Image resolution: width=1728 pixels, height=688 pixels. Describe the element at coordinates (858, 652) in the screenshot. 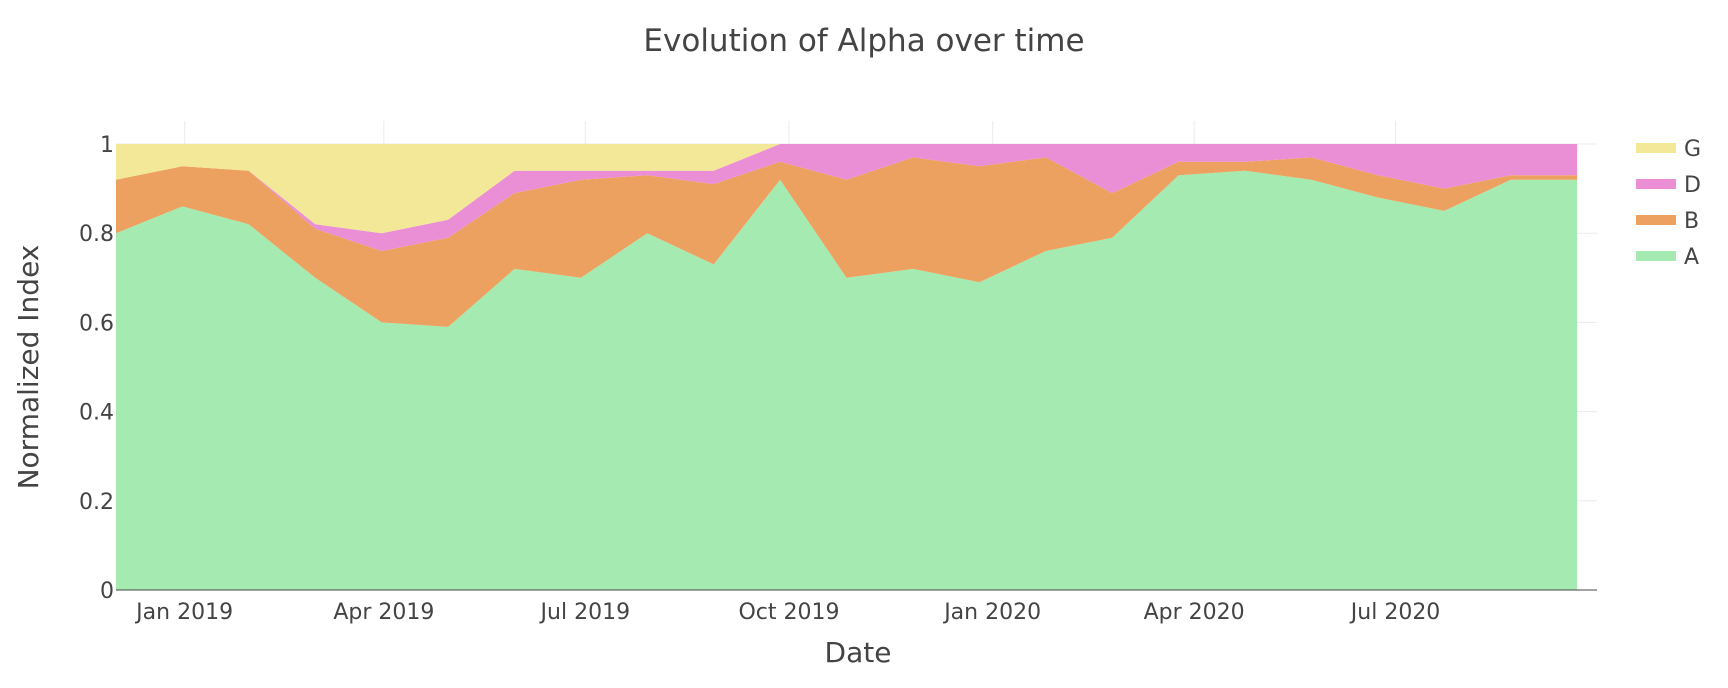

I see `x-axis-title: Date` at that location.